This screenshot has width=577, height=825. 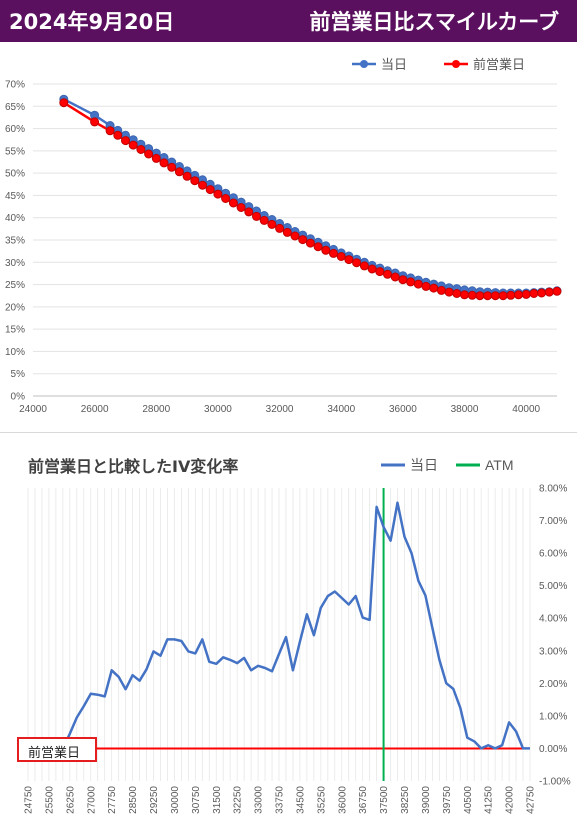 I want to click on x-tick-label: 33000, so click(x=259, y=800).